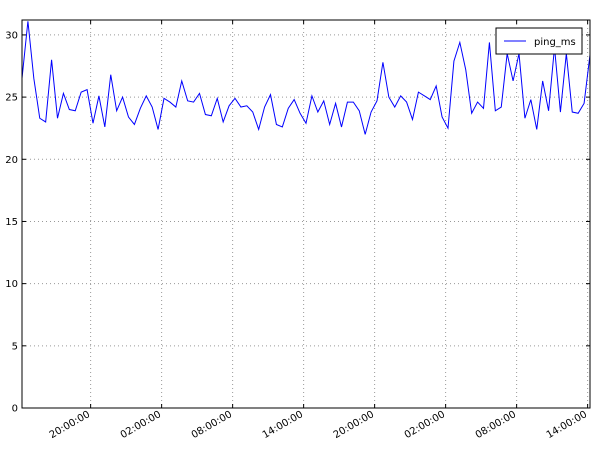 The height and width of the screenshot is (450, 600). I want to click on legend-label: ping_ms, so click(555, 42).